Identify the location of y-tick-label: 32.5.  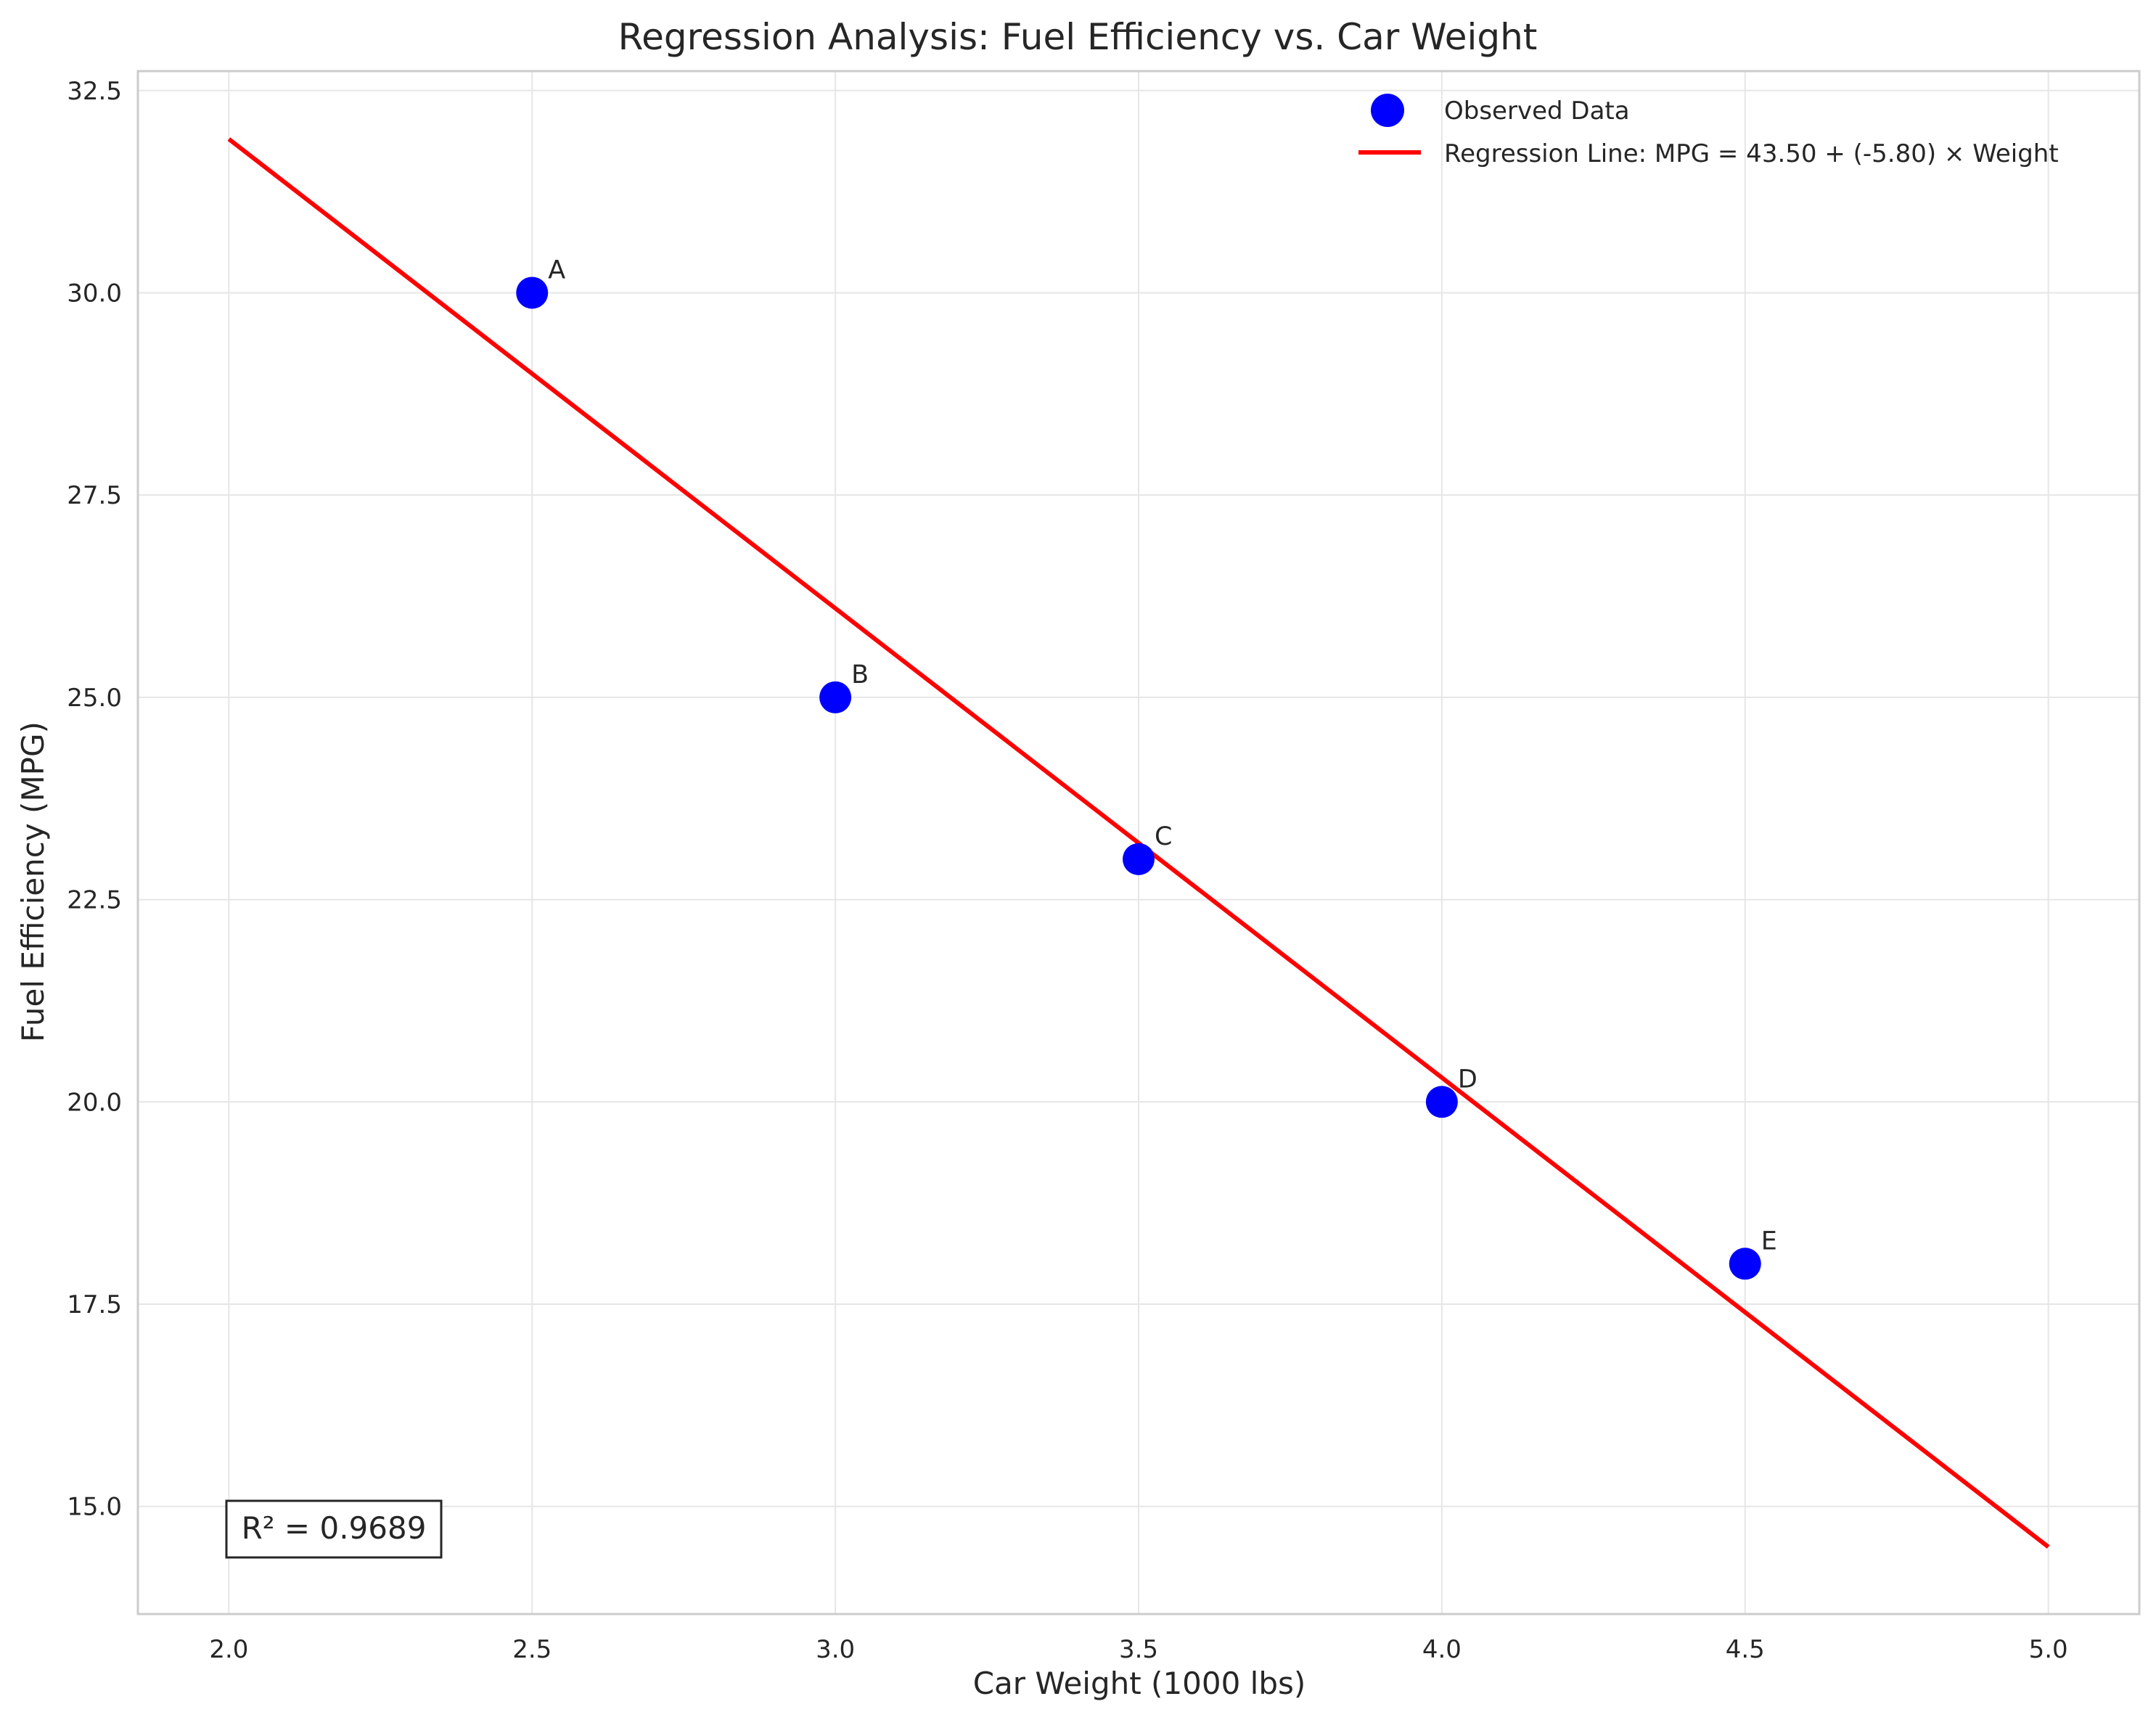
(94, 91).